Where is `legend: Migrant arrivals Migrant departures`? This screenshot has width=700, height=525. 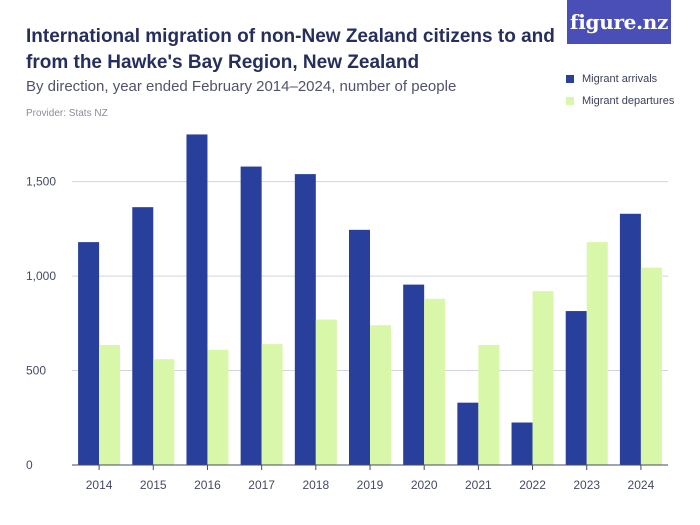
legend: Migrant arrivals Migrant departures is located at coordinates (620, 90).